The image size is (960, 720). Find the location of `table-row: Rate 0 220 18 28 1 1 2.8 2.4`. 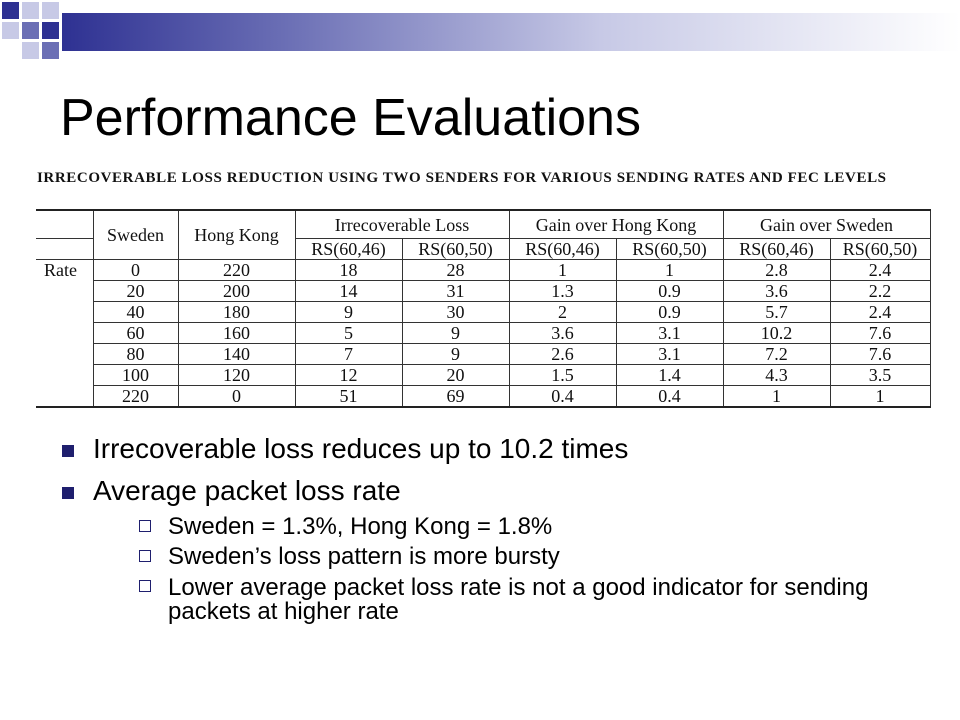

table-row: Rate 0 220 18 28 1 1 2.8 2.4 is located at coordinates (483, 270).